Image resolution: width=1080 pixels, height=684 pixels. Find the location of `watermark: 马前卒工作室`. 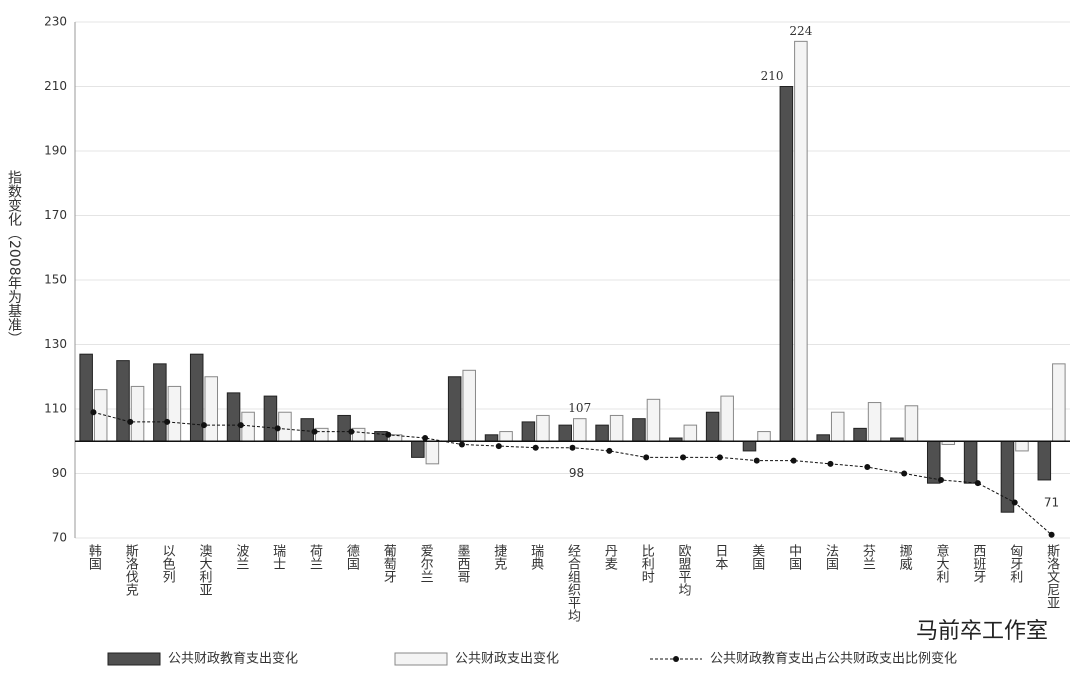

watermark: 马前卒工作室 is located at coordinates (982, 631).